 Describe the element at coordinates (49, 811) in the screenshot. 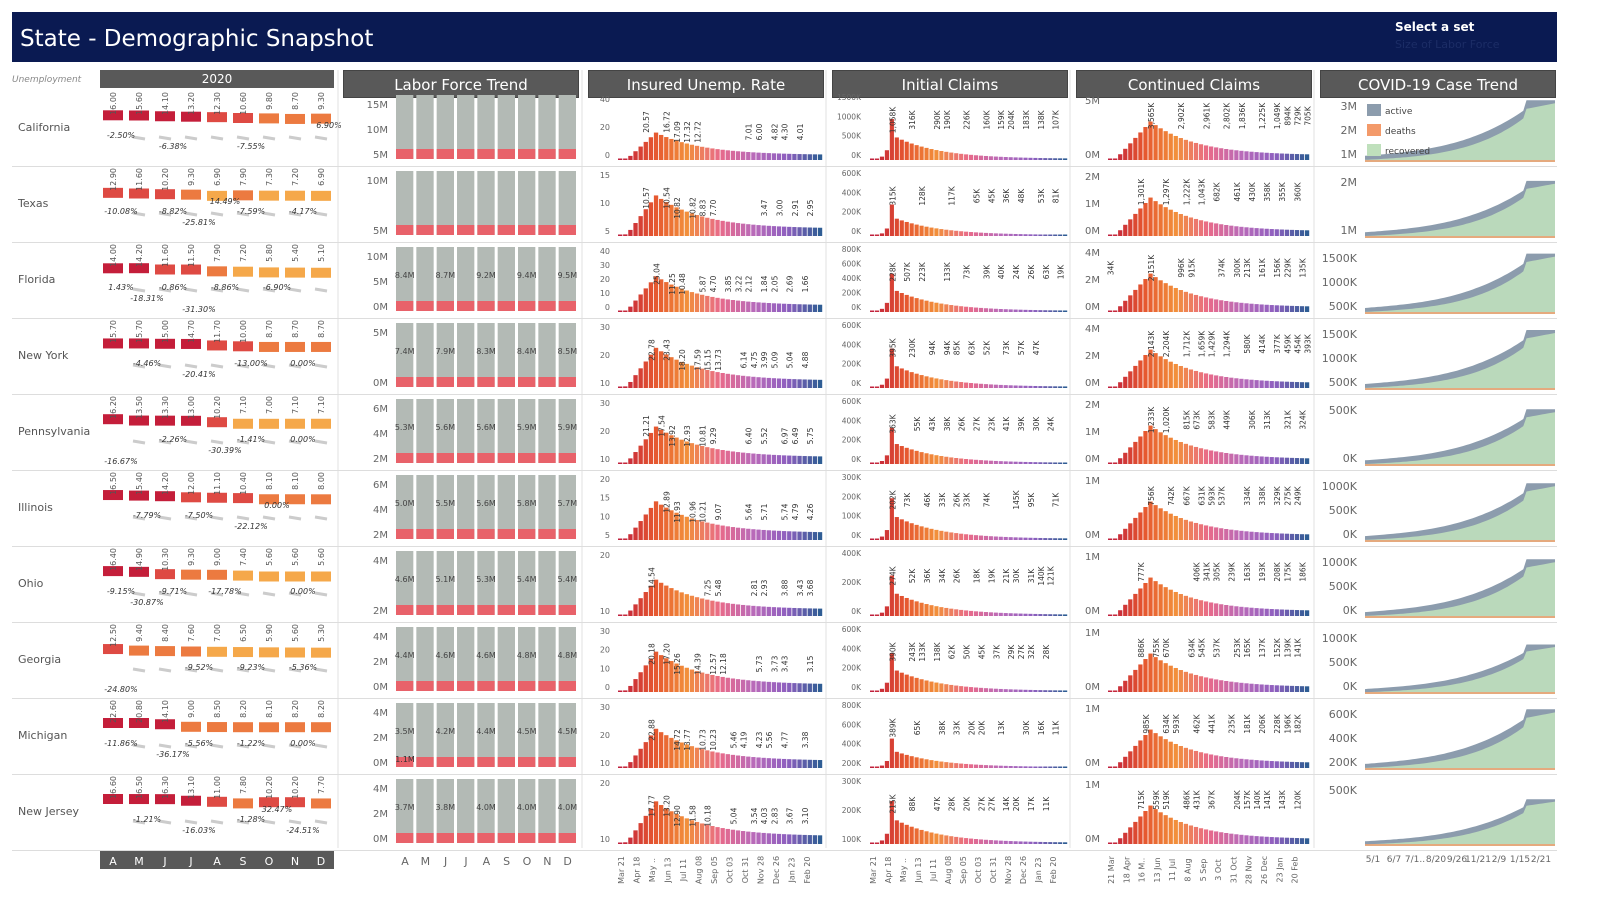

I see `state-label: New Jersey` at that location.